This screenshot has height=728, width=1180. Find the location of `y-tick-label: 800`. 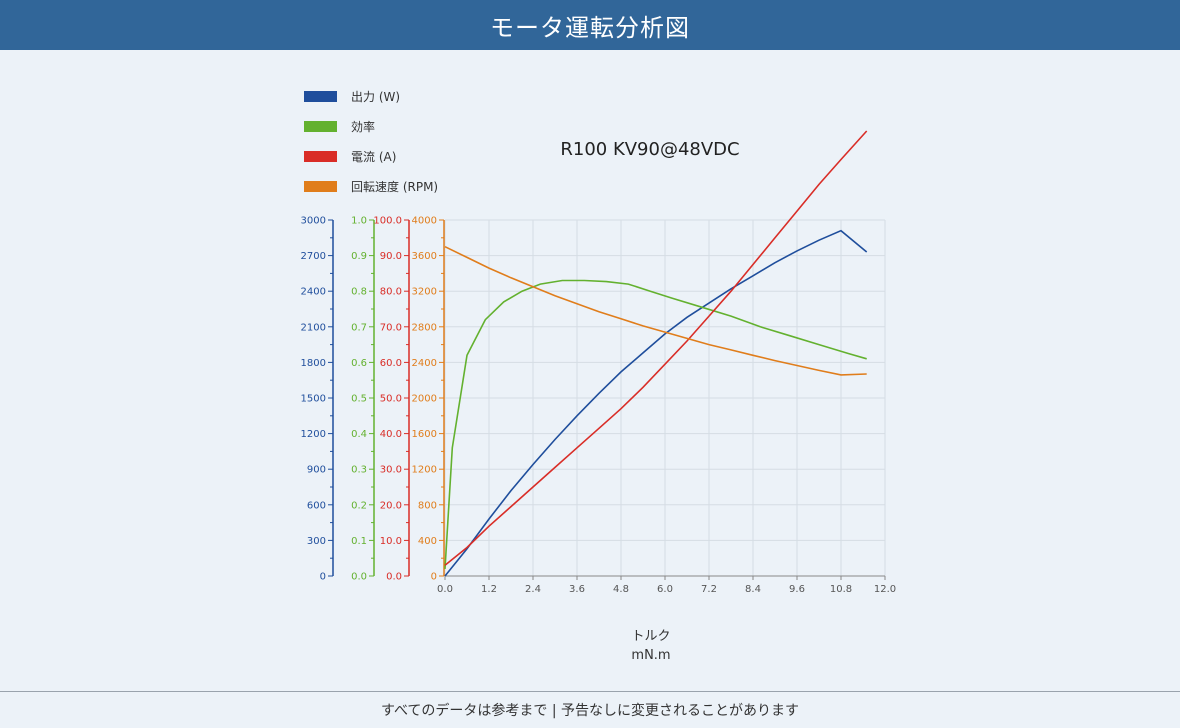

y-tick-label: 800 is located at coordinates (427, 505).